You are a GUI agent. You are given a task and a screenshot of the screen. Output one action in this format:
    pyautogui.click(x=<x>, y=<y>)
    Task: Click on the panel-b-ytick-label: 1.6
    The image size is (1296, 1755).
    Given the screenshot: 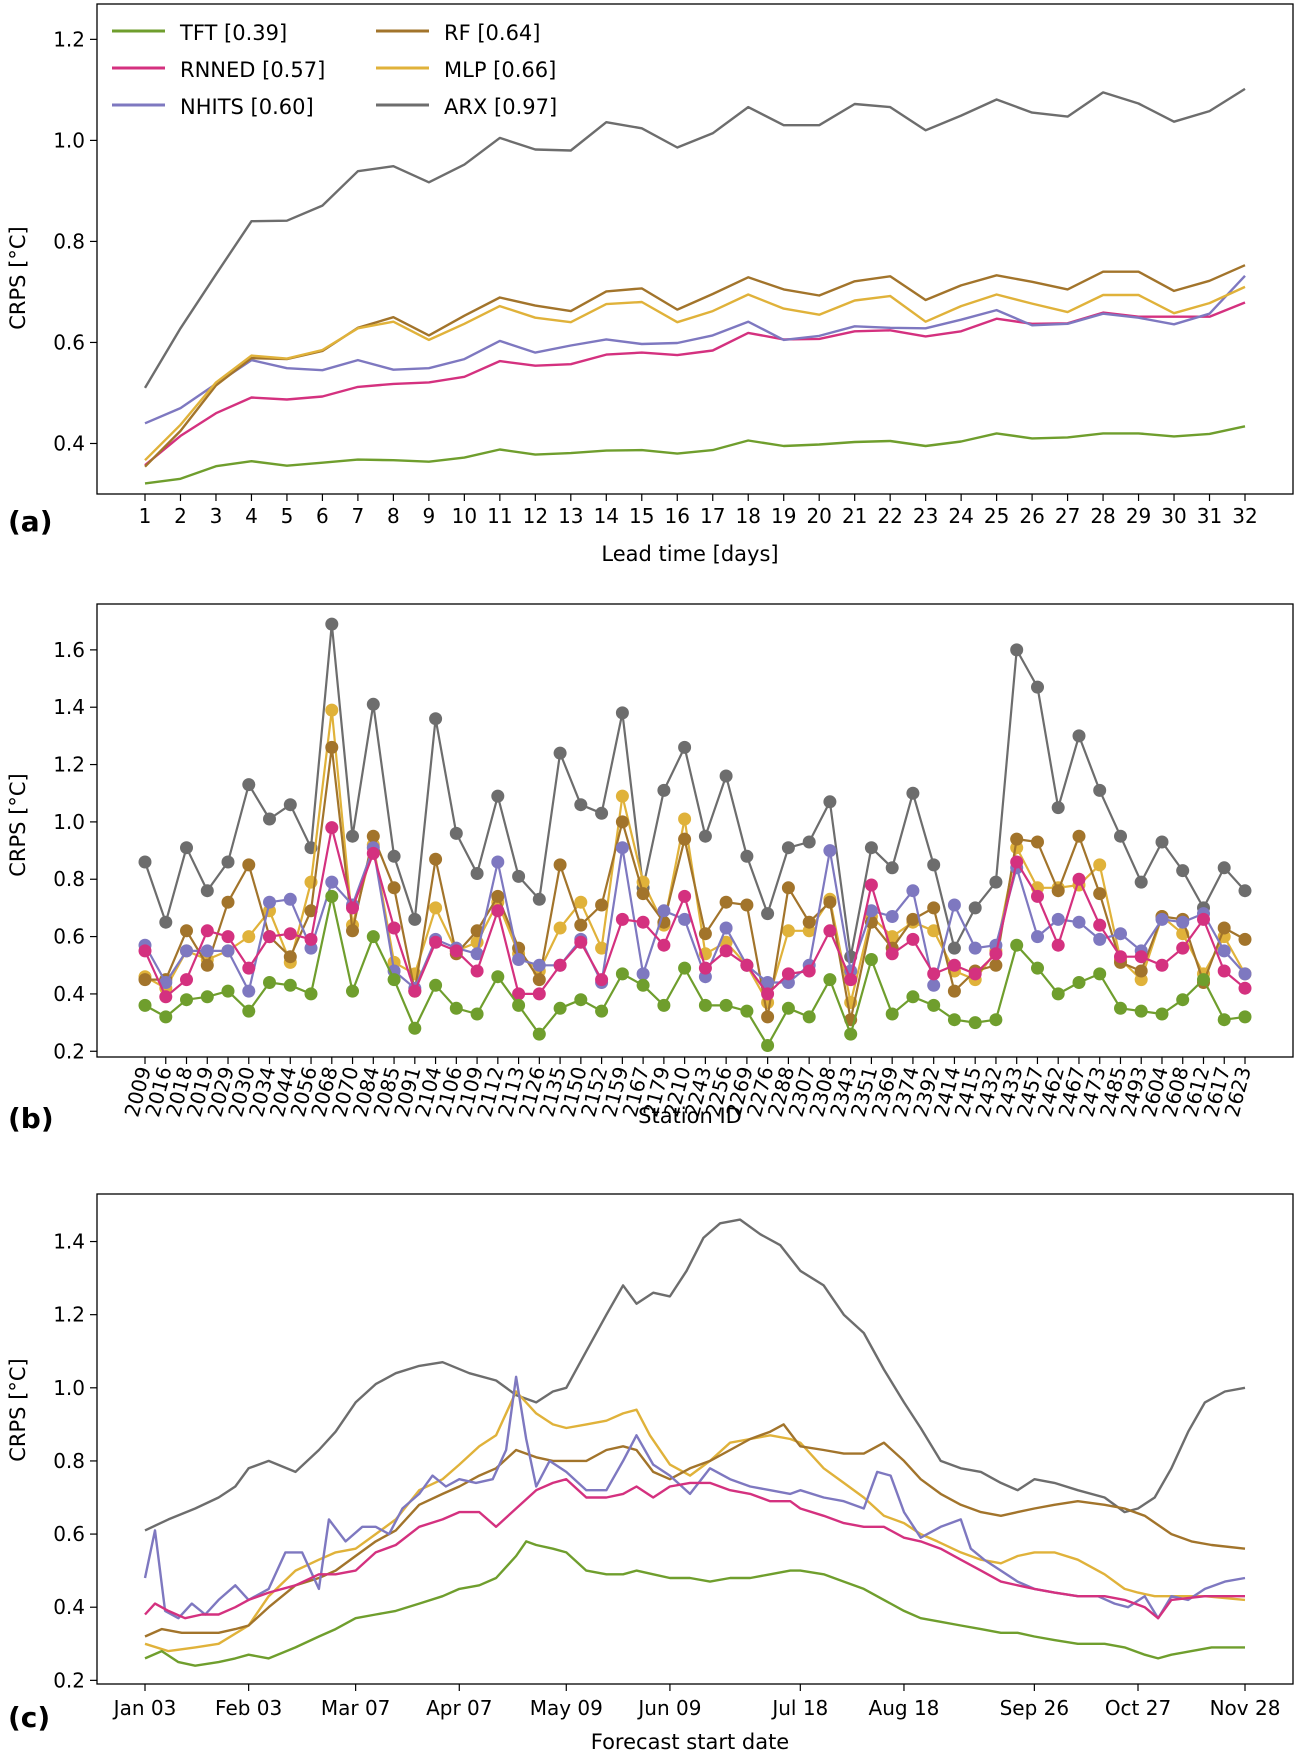 What is the action you would take?
    pyautogui.click(x=69, y=650)
    